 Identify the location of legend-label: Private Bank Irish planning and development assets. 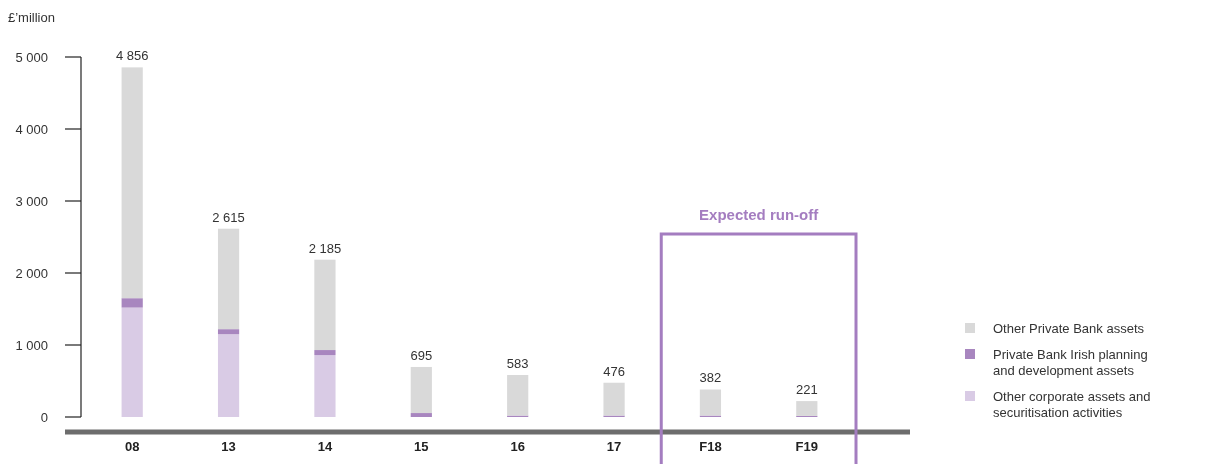
(1070, 362).